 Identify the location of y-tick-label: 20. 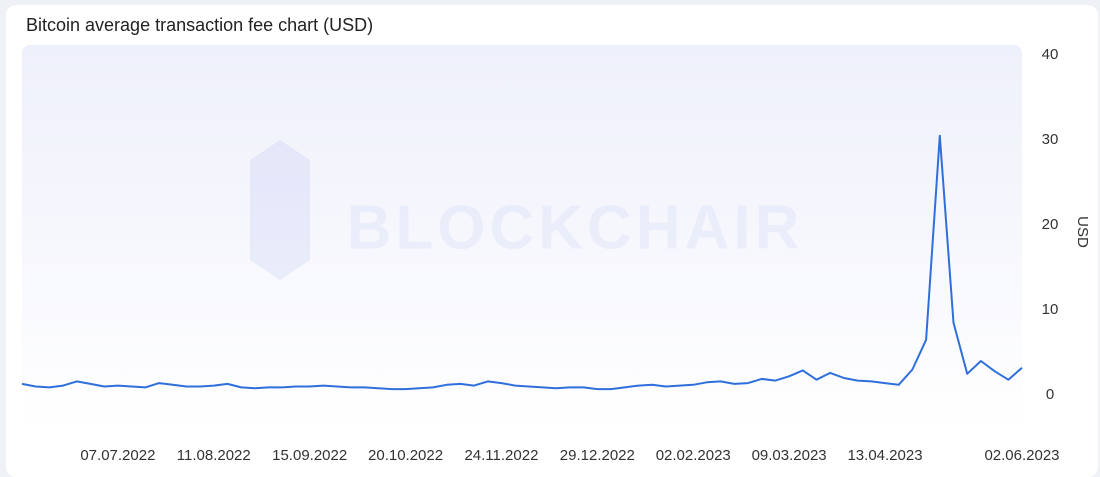
(1050, 224).